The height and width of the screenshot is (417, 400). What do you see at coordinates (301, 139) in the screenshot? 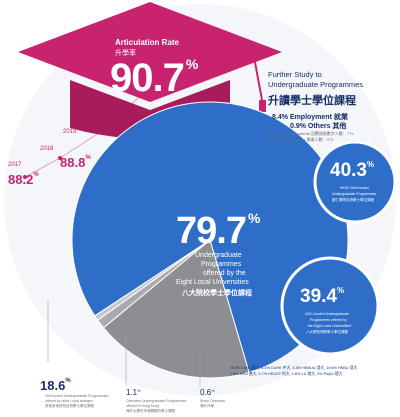
I see `graduates-text: Number of graduates 畢業人數：973` at bounding box center [301, 139].